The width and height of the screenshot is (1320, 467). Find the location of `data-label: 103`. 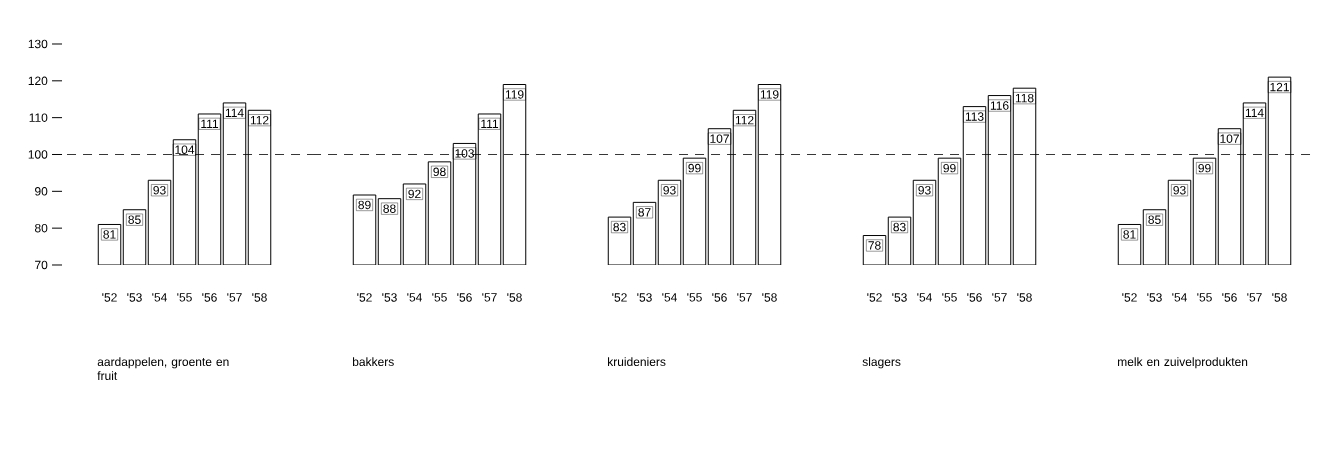

data-label: 103 is located at coordinates (464, 153).